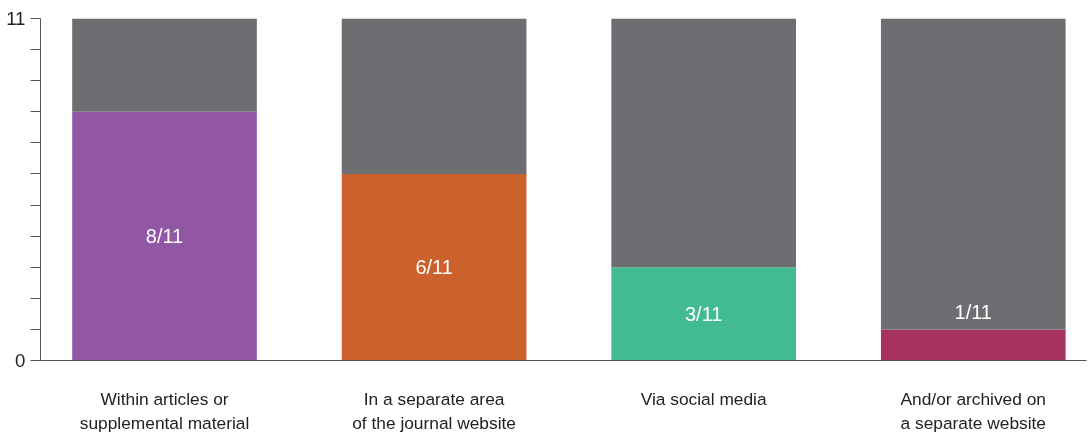 The image size is (1088, 436). I want to click on x-tick-label: Via social media, so click(703, 398).